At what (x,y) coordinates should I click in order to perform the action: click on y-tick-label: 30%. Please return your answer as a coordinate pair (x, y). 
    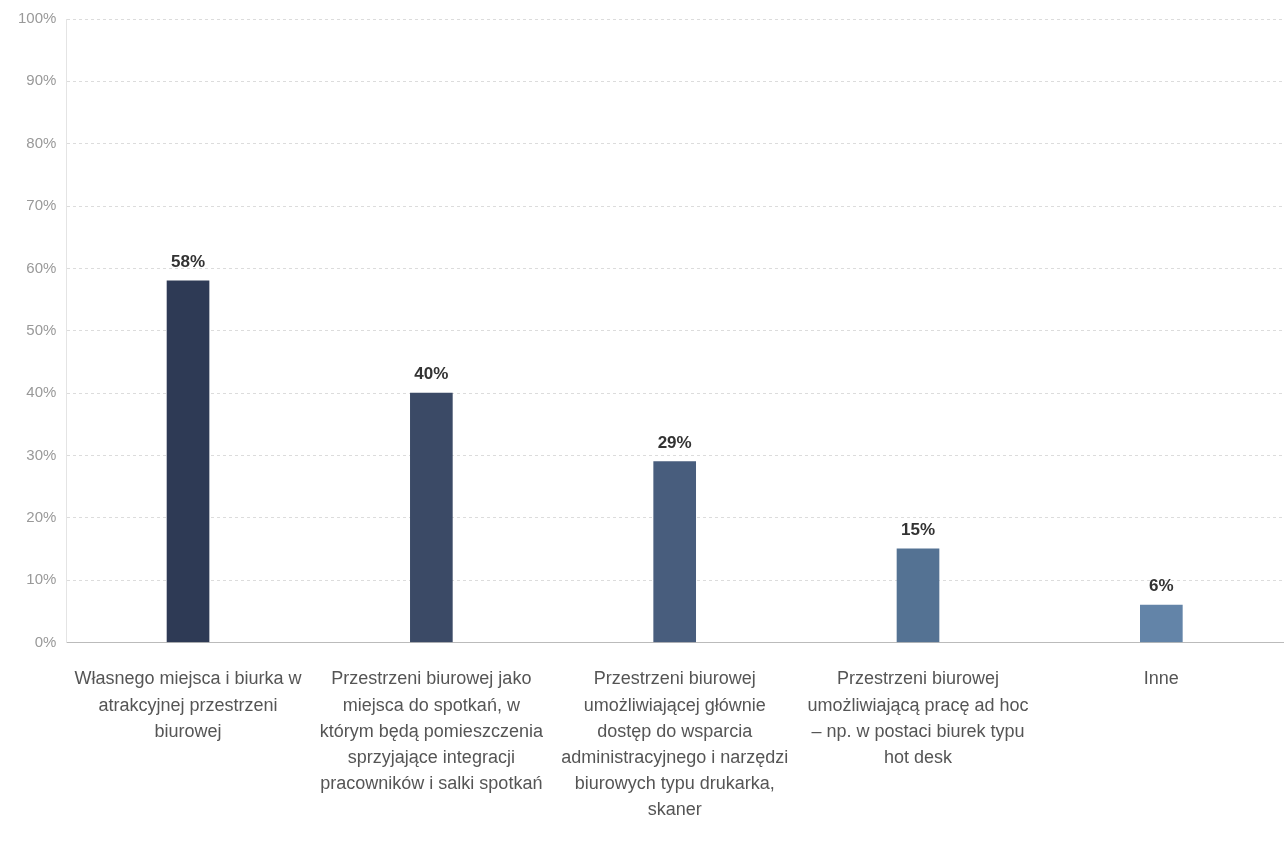
    Looking at the image, I should click on (41, 454).